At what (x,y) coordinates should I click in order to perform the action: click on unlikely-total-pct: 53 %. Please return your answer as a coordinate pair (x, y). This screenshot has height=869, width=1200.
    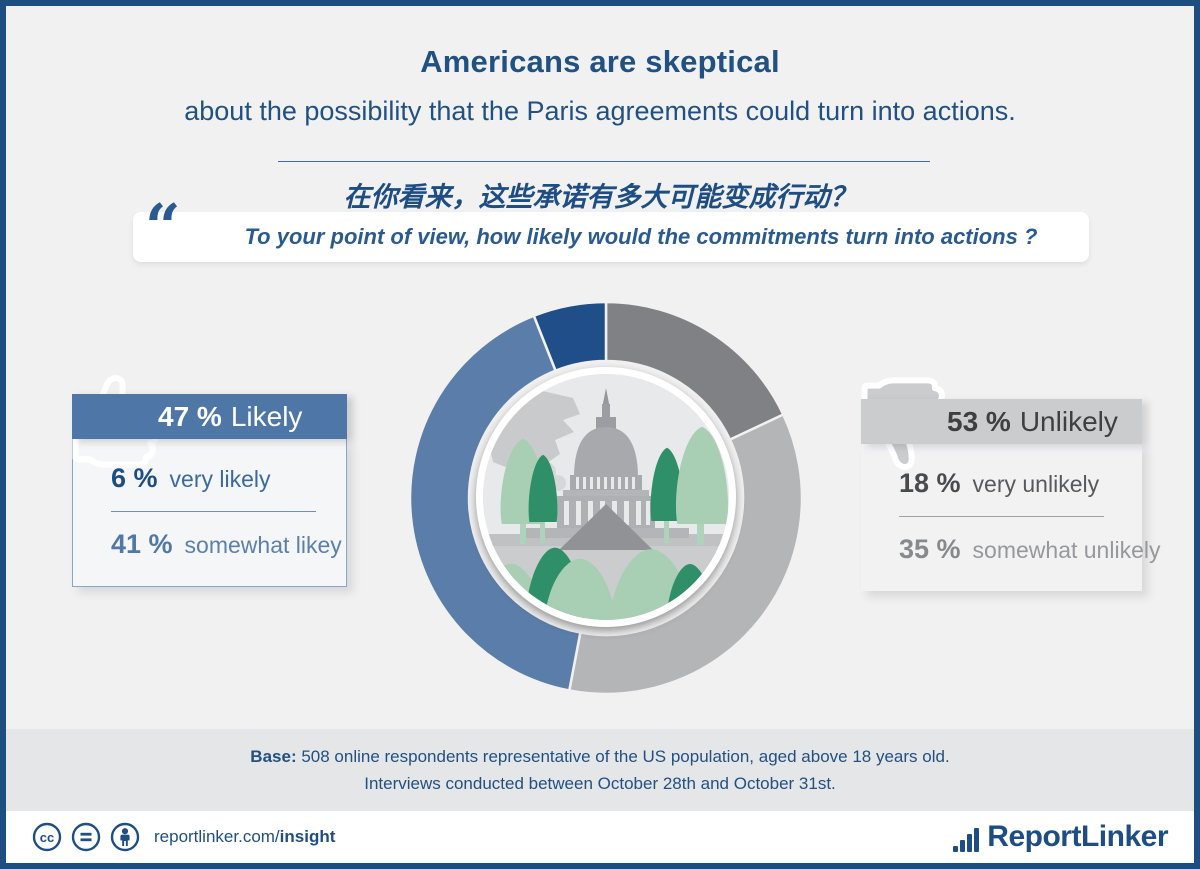
    Looking at the image, I should click on (979, 421).